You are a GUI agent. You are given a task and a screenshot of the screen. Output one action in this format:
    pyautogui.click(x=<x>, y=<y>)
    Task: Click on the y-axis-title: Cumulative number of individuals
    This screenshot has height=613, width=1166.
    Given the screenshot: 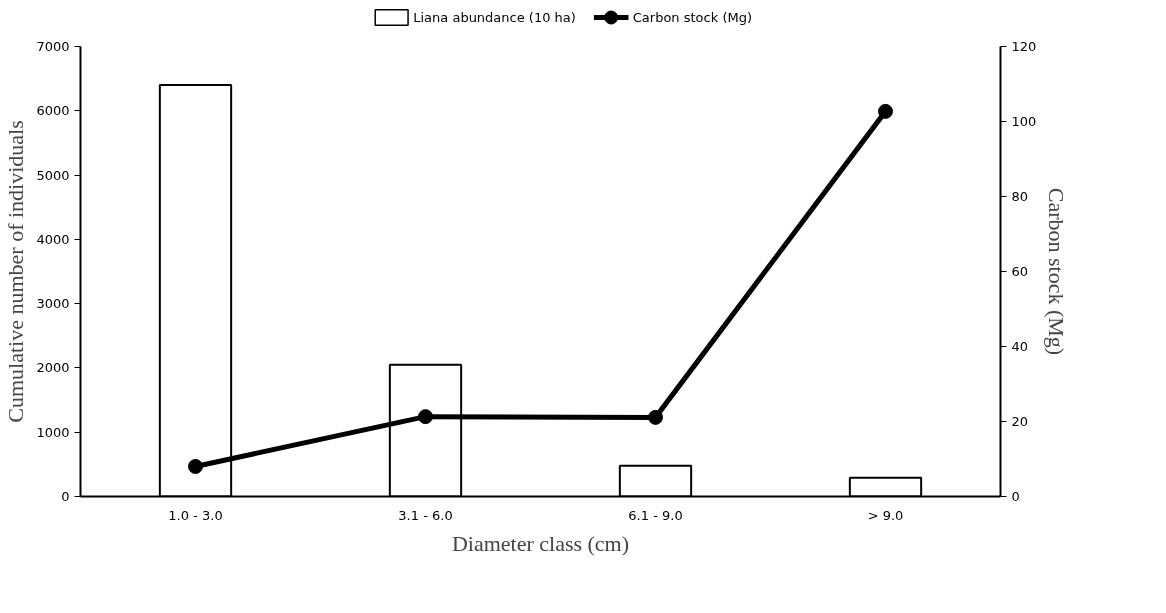 What is the action you would take?
    pyautogui.click(x=16, y=271)
    